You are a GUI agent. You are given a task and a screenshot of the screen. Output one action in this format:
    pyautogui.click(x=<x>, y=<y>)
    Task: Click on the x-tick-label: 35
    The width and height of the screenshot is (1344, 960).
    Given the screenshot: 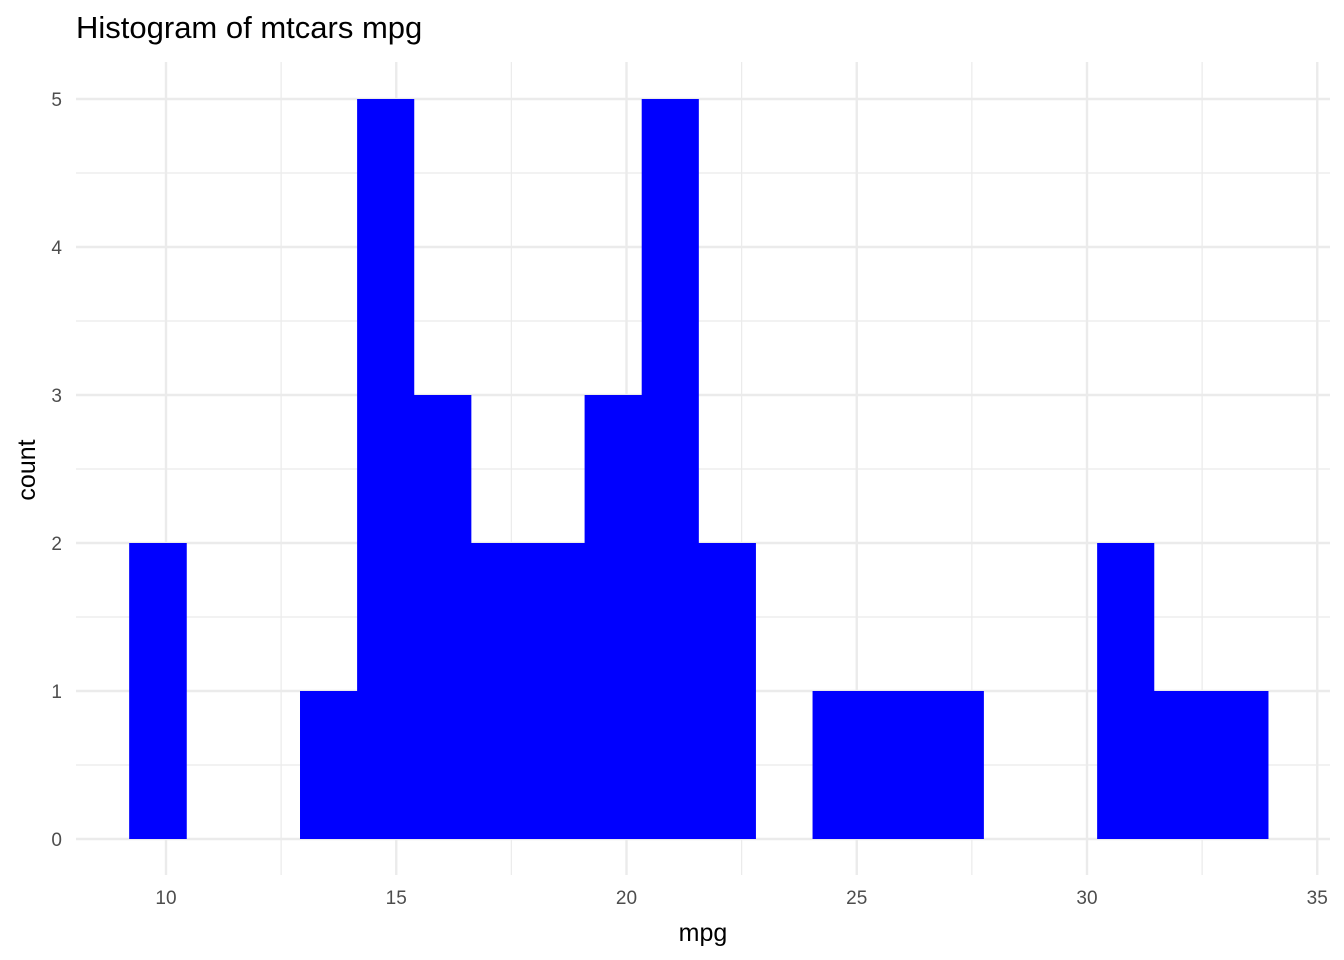 What is the action you would take?
    pyautogui.click(x=1317, y=898)
    